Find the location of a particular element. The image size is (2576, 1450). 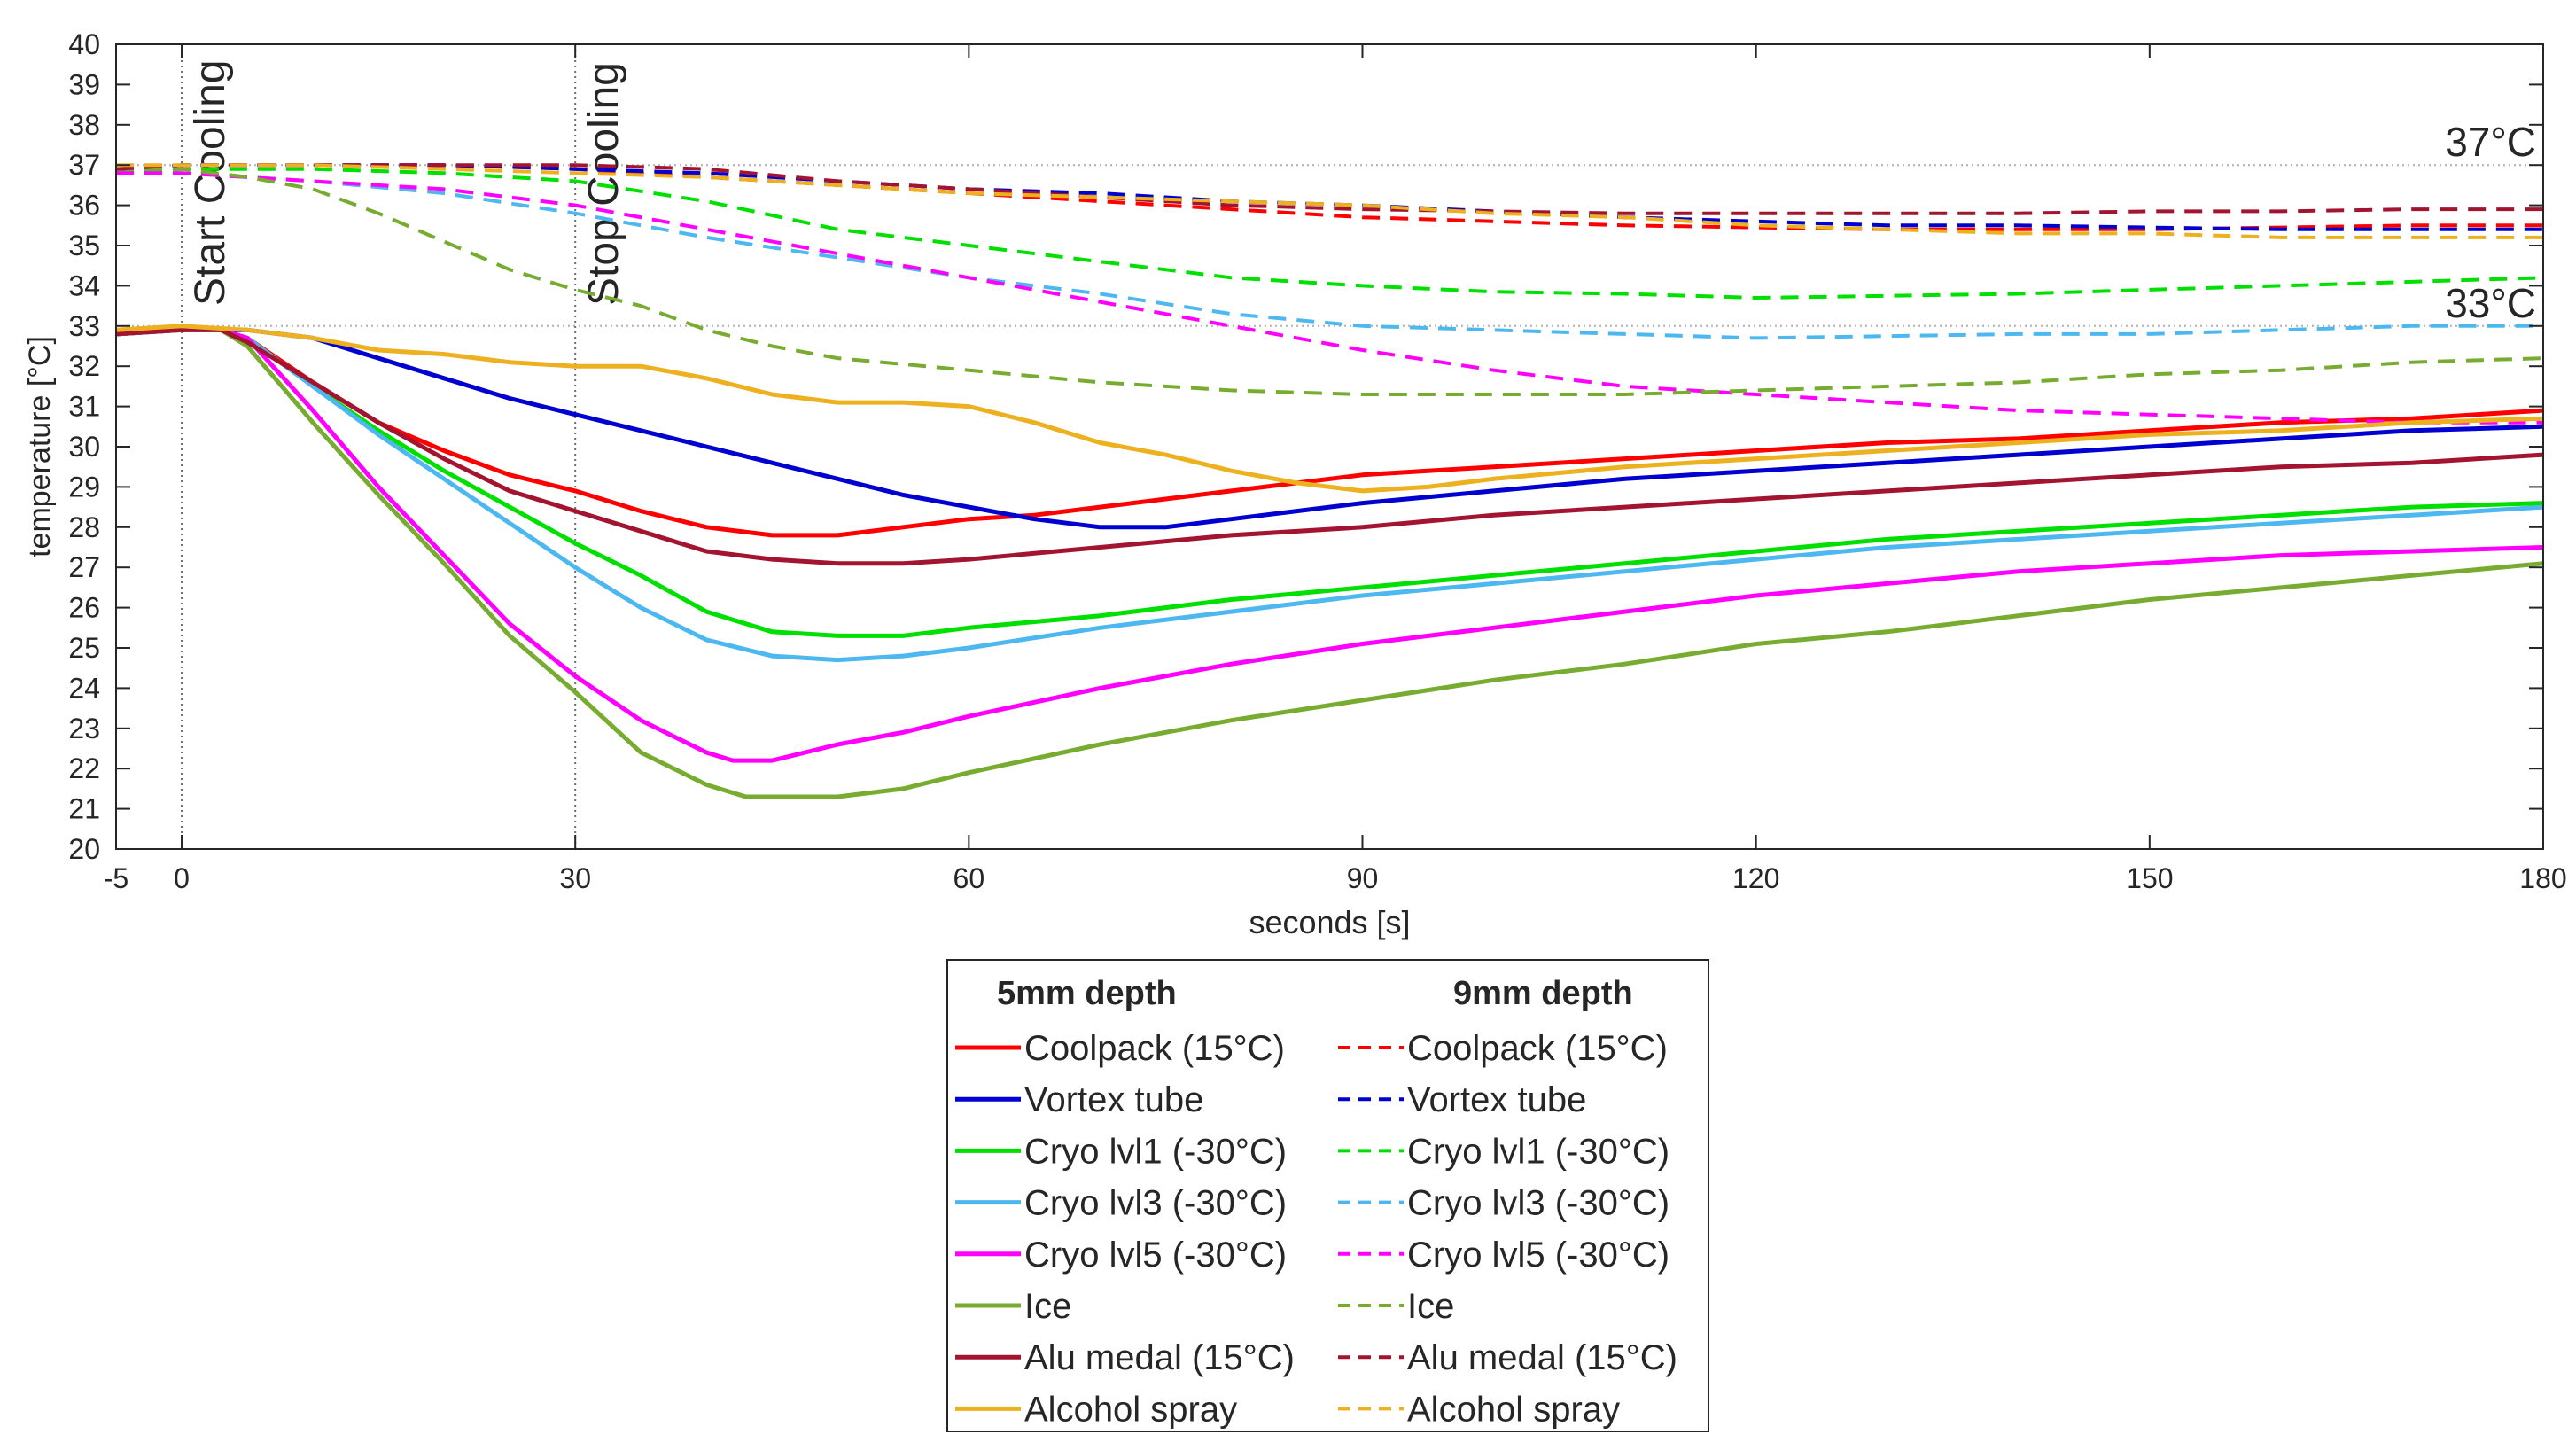

reference-line-label: 37°C is located at coordinates (2491, 142).